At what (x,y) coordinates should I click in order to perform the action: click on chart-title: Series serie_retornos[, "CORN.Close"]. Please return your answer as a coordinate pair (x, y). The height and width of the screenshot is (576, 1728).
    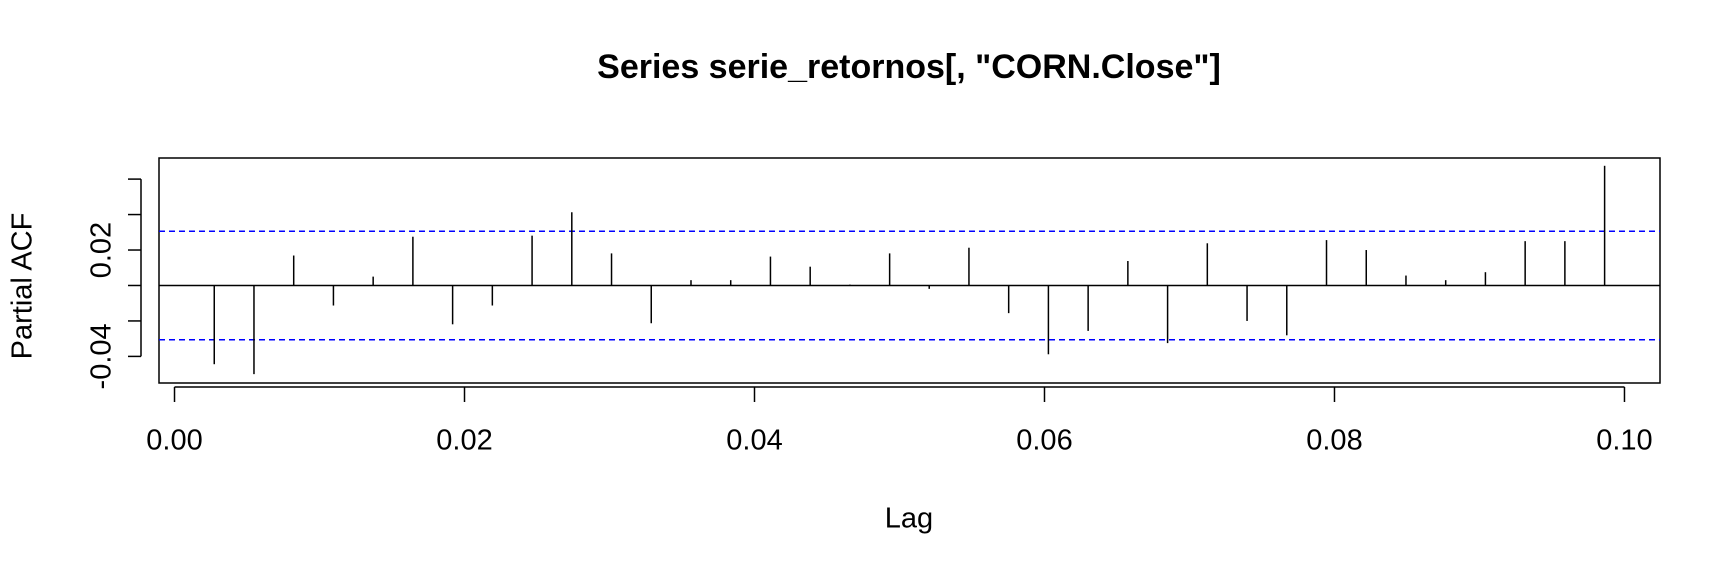
    Looking at the image, I should click on (909, 67).